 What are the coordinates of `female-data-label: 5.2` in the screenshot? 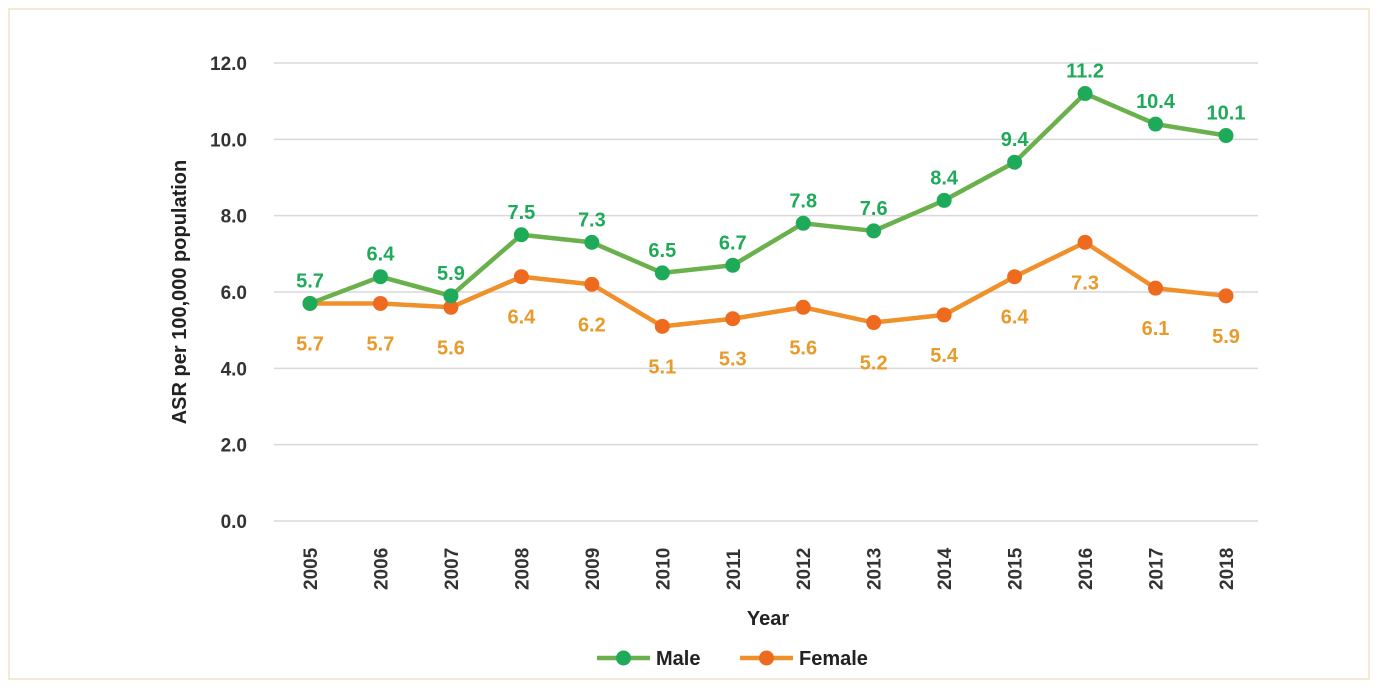 It's located at (874, 364).